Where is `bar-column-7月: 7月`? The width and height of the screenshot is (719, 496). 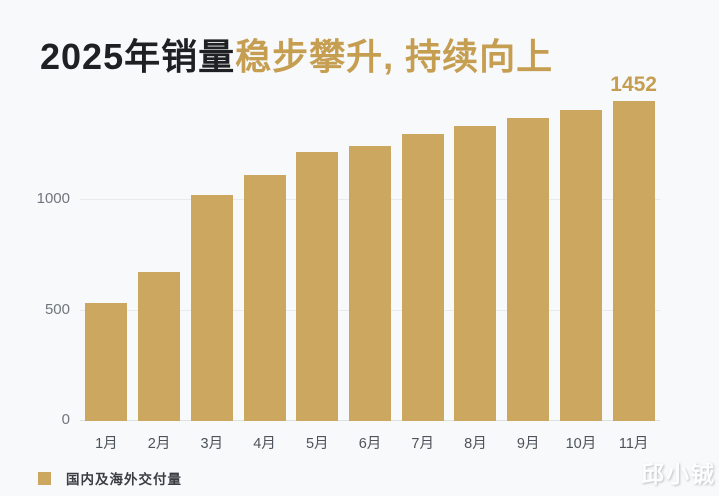
bar-column-7月: 7月 is located at coordinates (422, 276).